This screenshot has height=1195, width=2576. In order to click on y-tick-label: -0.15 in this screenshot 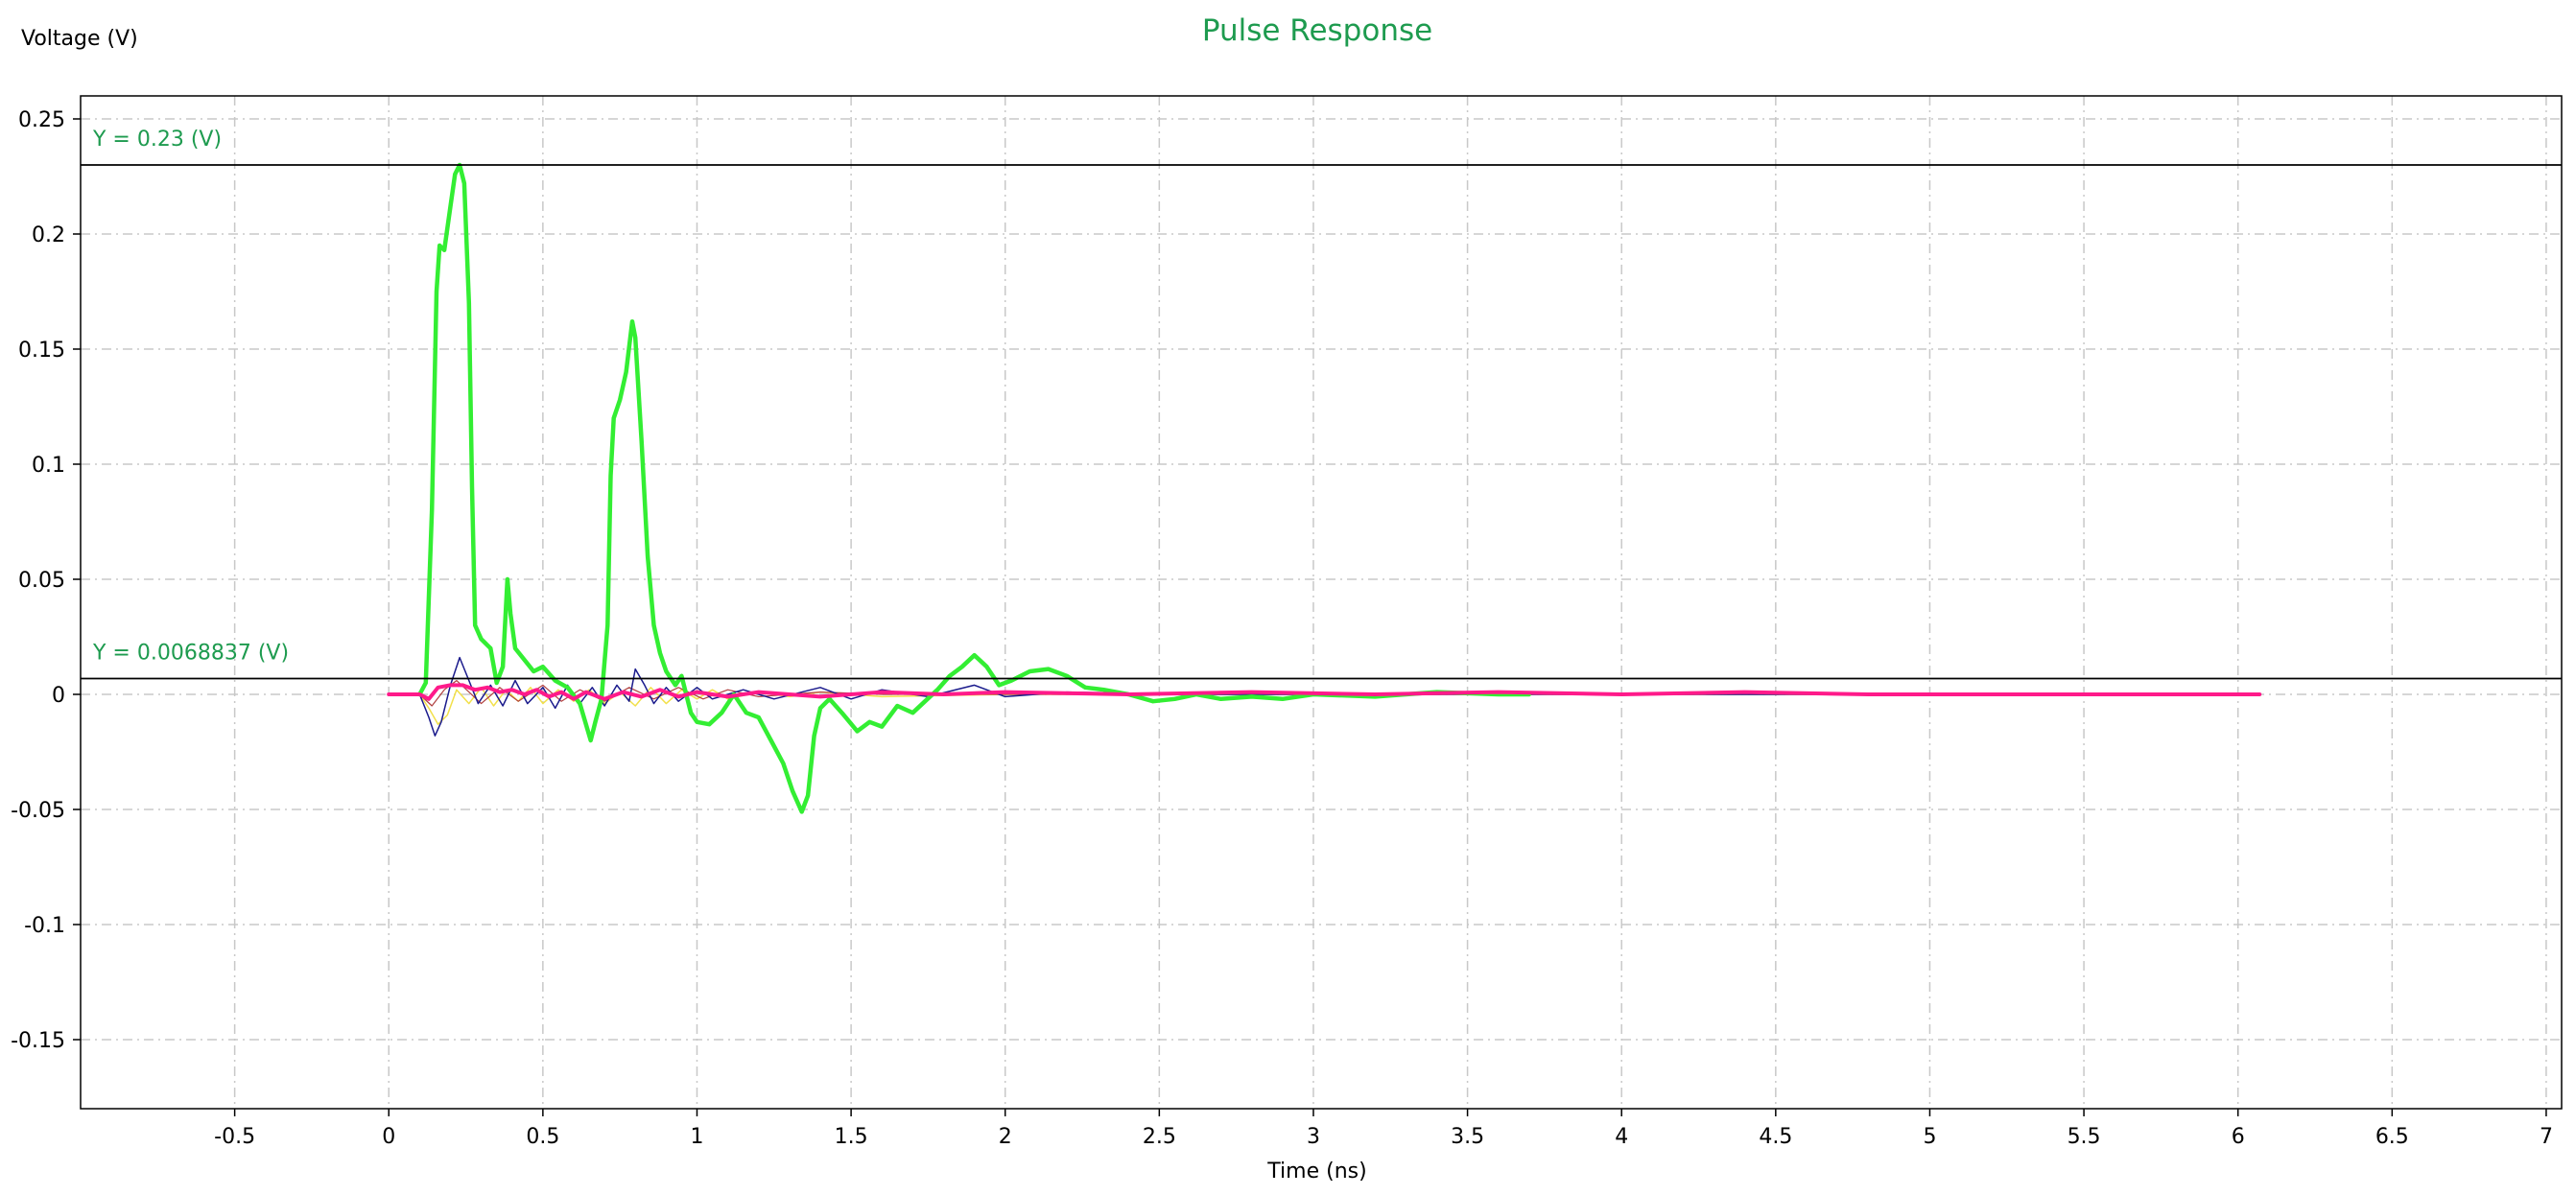, I will do `click(38, 1041)`.